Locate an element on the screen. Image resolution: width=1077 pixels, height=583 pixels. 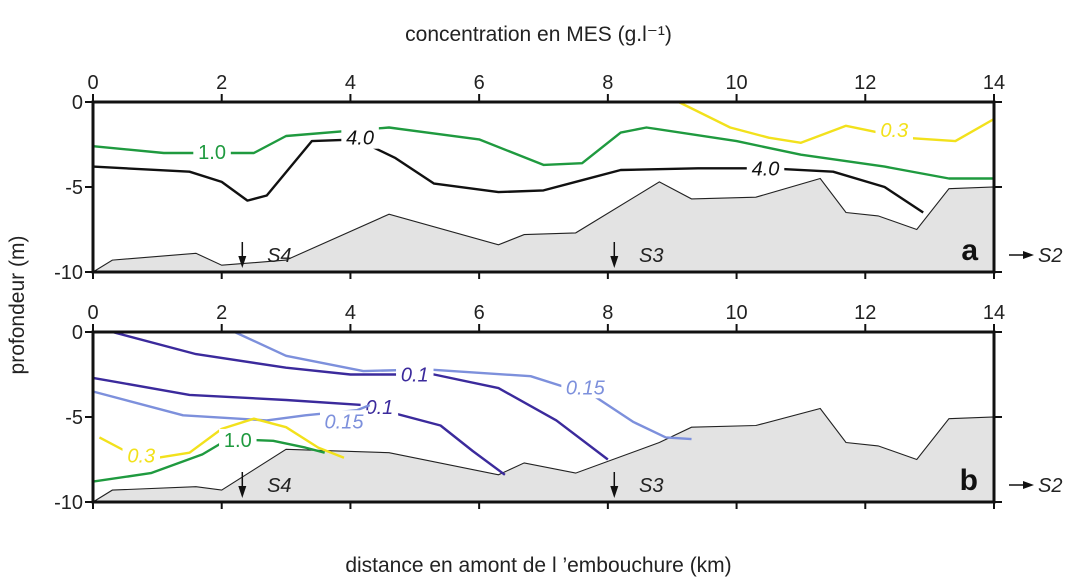
station-label-b-0: S4 is located at coordinates (279, 486).